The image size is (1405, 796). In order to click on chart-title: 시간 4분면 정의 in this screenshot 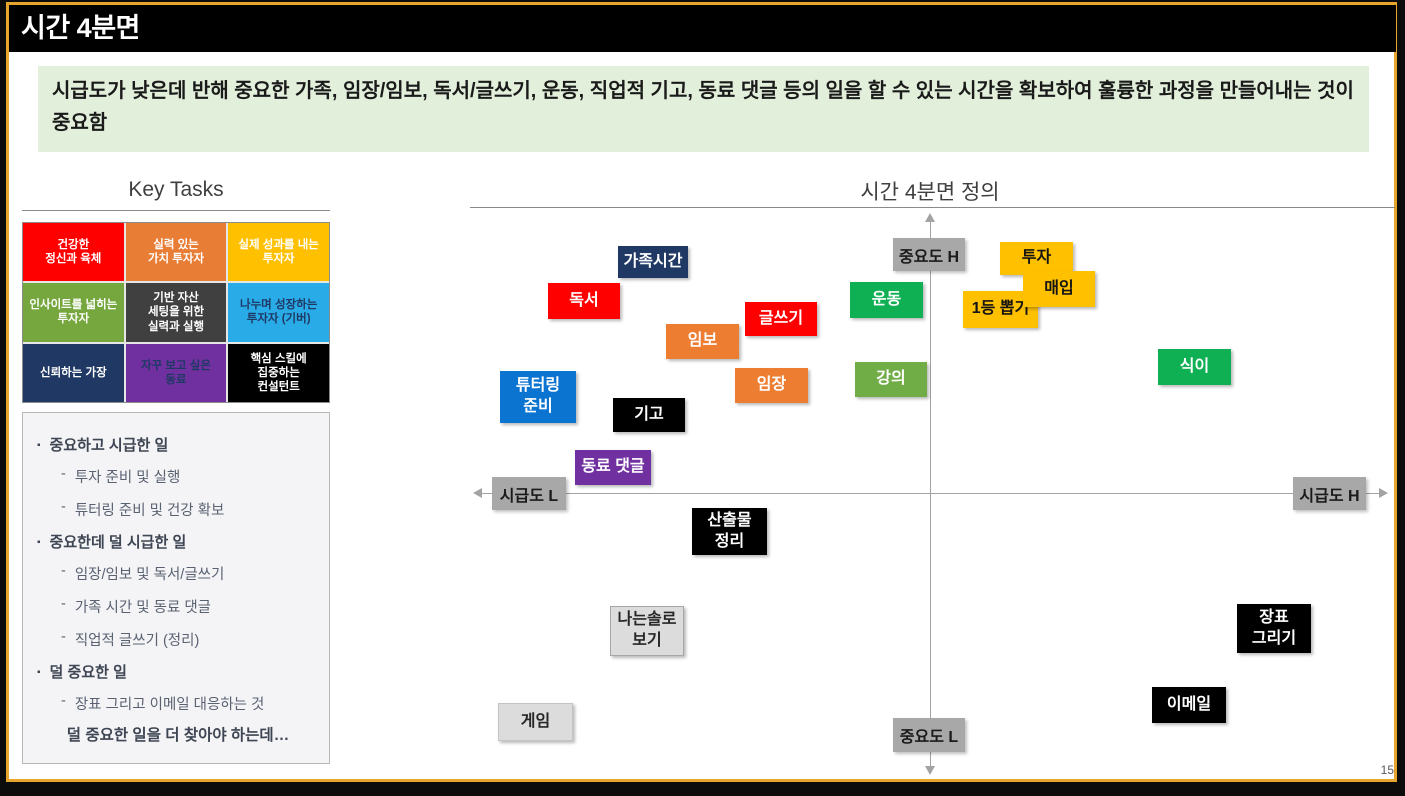, I will do `click(930, 192)`.